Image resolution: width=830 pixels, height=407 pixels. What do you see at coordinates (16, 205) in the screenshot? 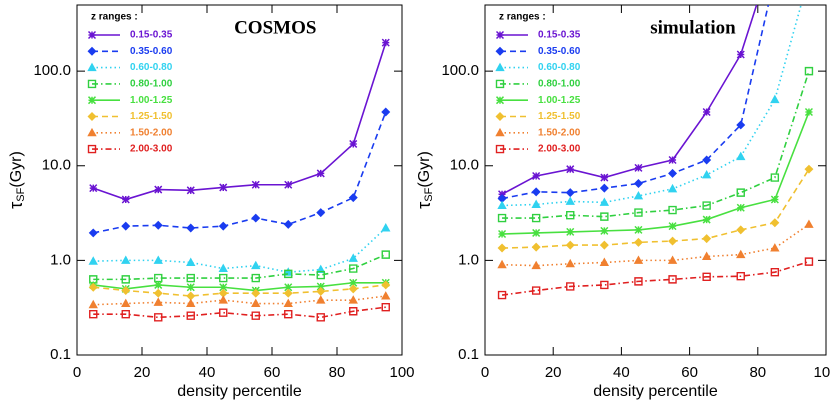
I see `y-label-symbol: τ` at bounding box center [16, 205].